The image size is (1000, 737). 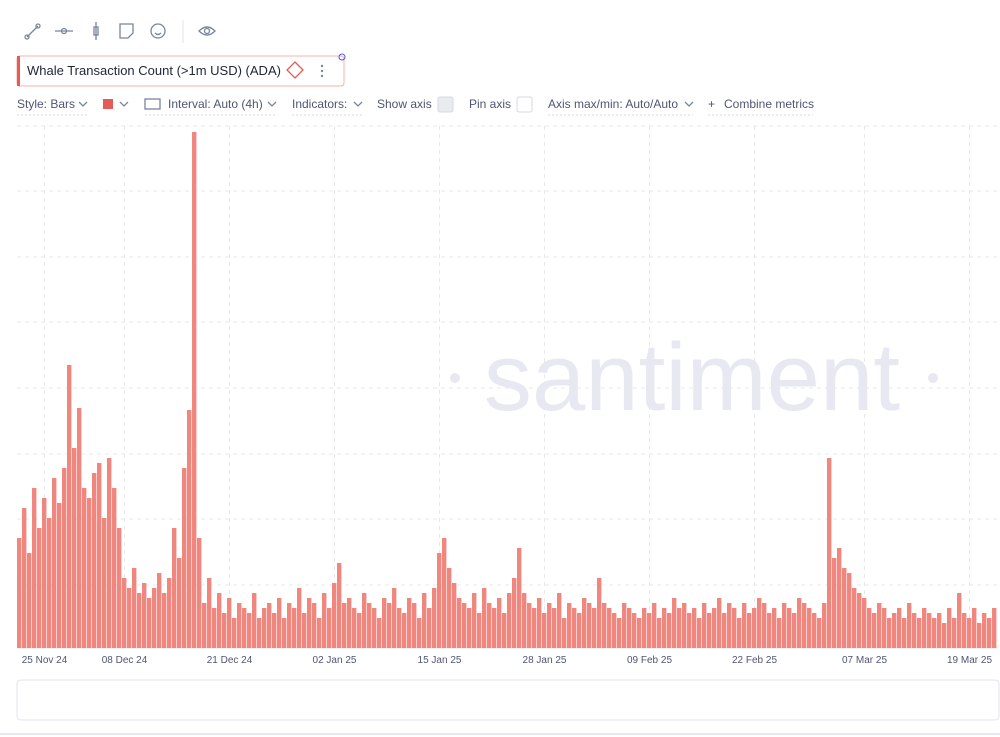 I want to click on combine-metrics: Combine metrics, so click(x=769, y=104).